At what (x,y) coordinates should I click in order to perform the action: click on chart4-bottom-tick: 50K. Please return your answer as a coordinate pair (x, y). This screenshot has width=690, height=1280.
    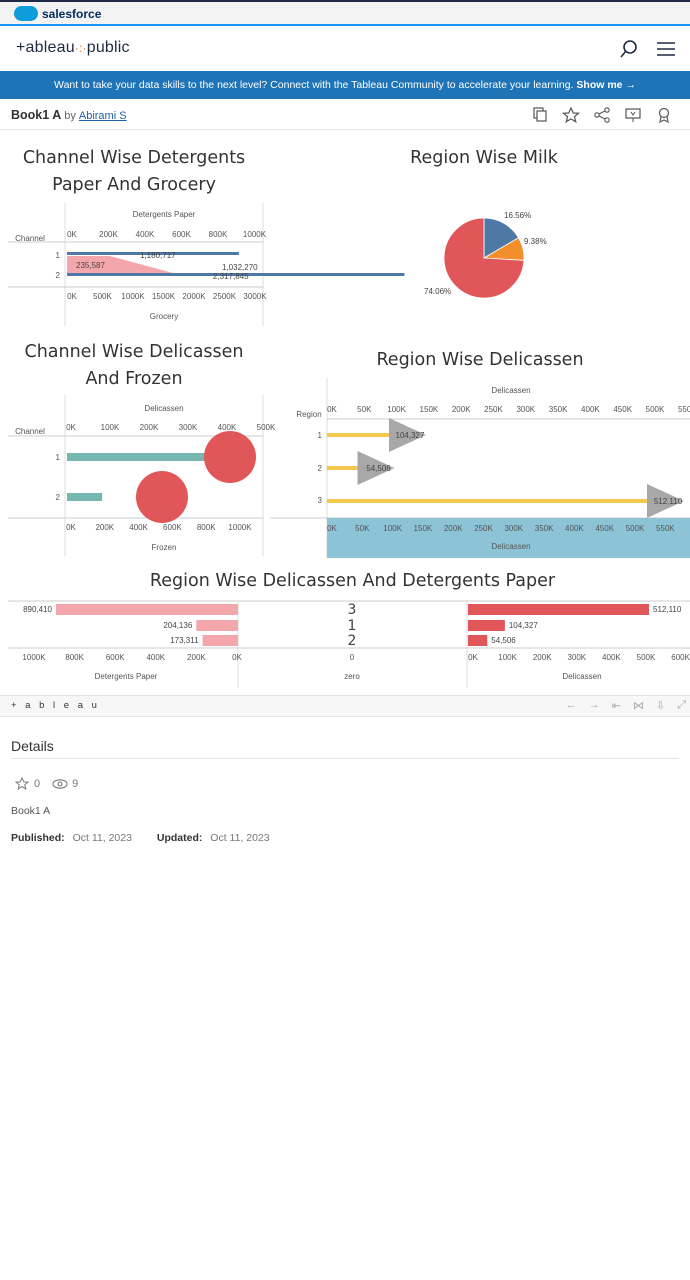
    Looking at the image, I should click on (362, 528).